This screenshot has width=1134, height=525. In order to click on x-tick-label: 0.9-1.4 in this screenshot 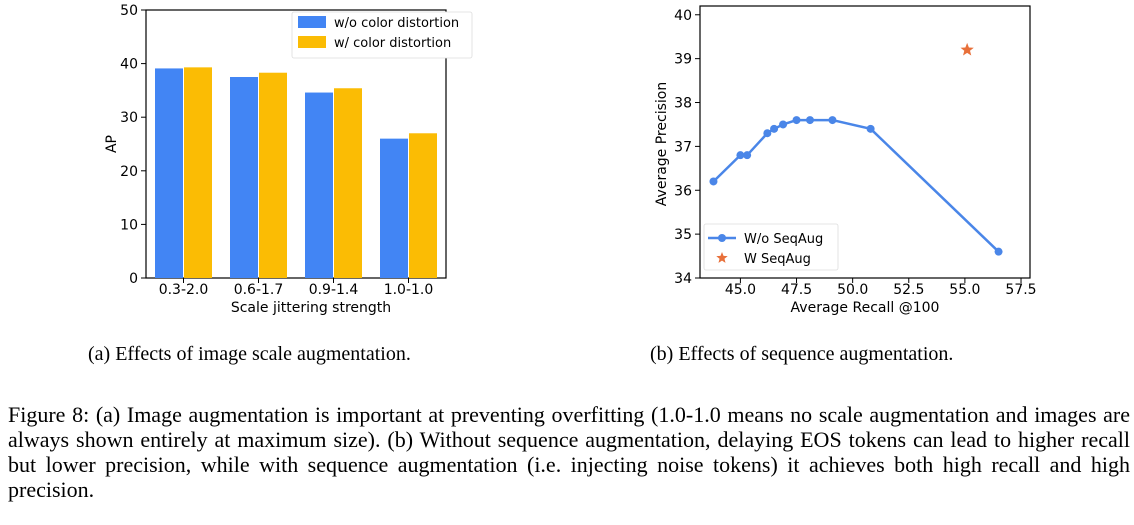, I will do `click(334, 290)`.